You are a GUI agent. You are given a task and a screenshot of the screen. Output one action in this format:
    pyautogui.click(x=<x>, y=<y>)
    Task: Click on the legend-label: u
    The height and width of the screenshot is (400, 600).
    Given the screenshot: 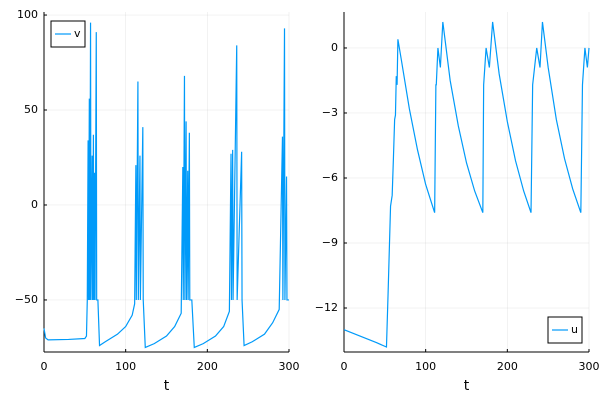 What is the action you would take?
    pyautogui.click(x=574, y=329)
    